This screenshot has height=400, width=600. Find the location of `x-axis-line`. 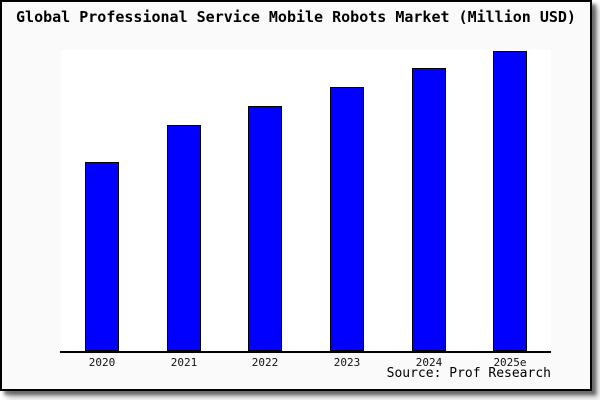

x-axis-line is located at coordinates (305, 352).